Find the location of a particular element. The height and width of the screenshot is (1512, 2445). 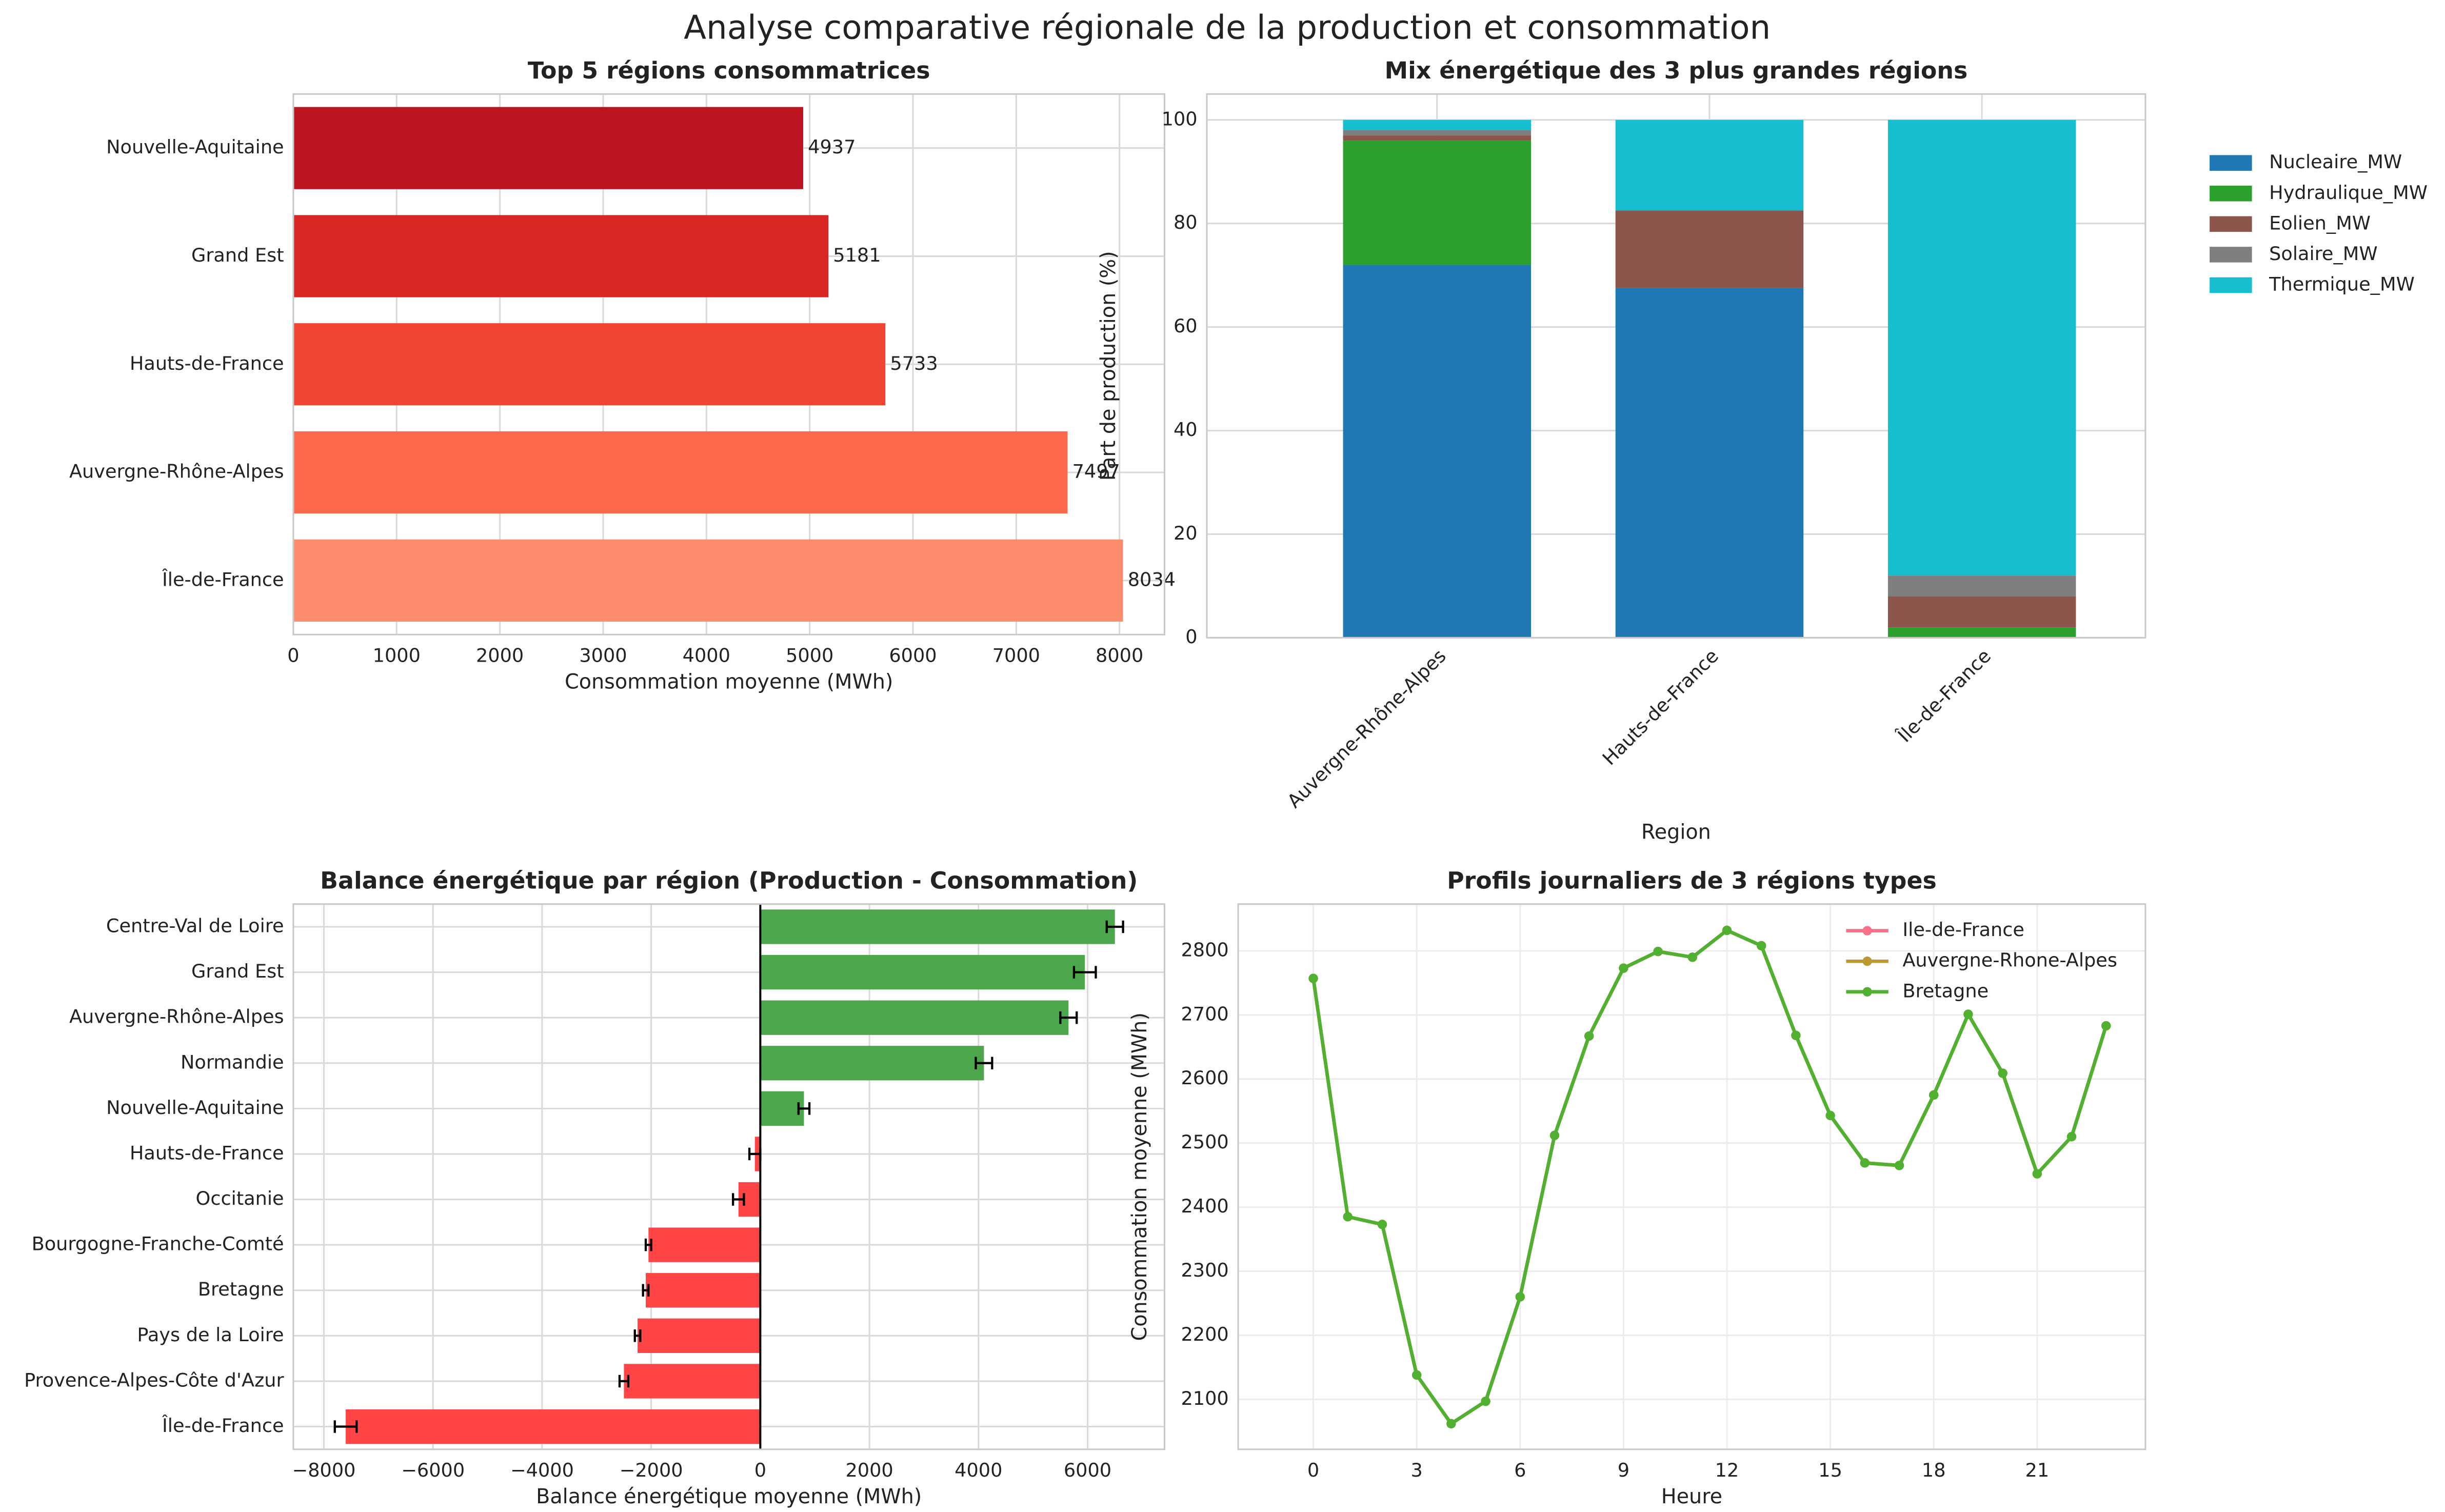

x-tick-label: 5000 is located at coordinates (810, 656).